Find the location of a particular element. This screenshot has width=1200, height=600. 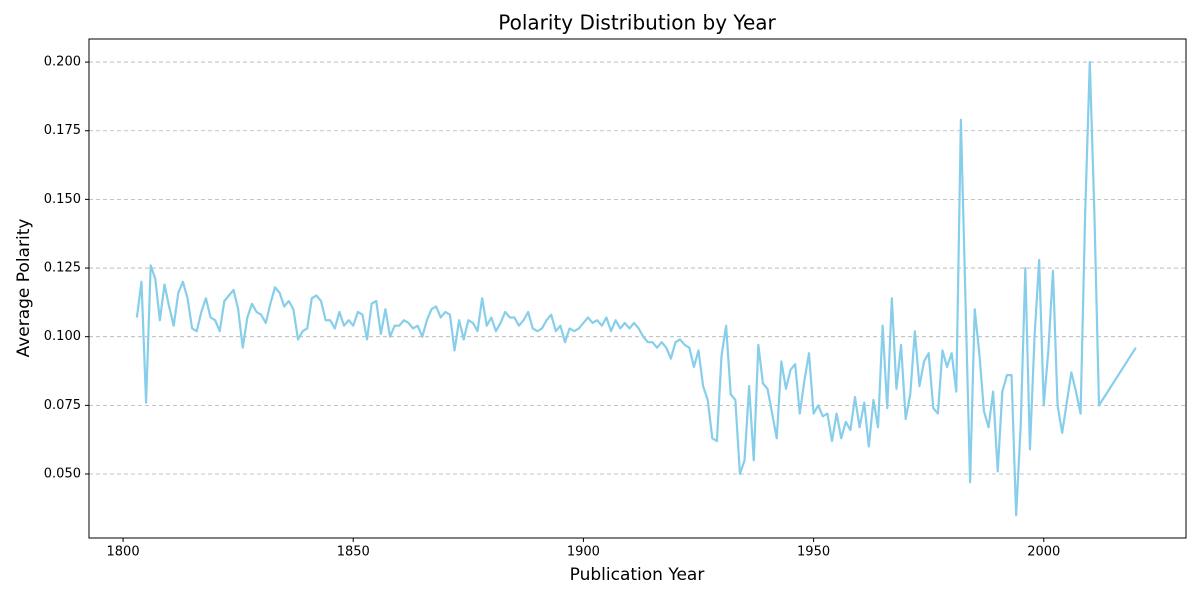

y-tick-label: 0.075 is located at coordinates (62, 405).